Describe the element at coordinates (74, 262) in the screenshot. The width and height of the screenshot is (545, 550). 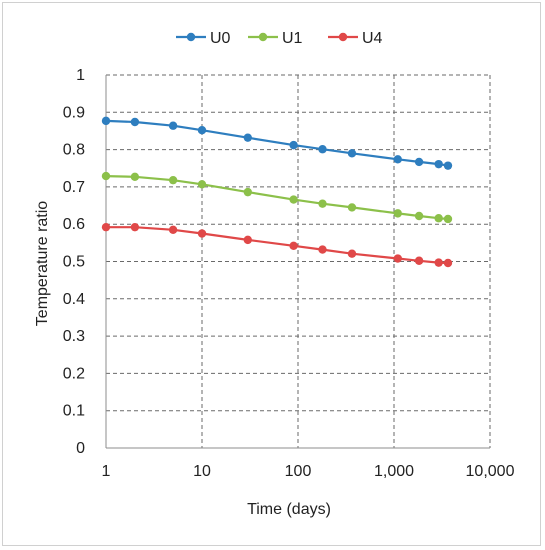
I see `y-tick-label: 0.5` at that location.